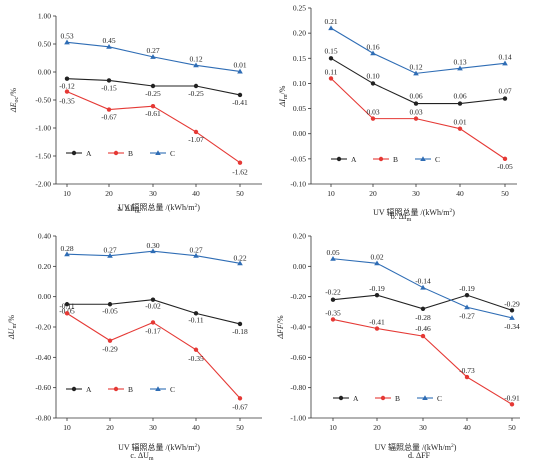 This screenshot has width=554, height=474. Describe the element at coordinates (43, 327) in the screenshot. I see `y-tick-label: -0.20` at that location.